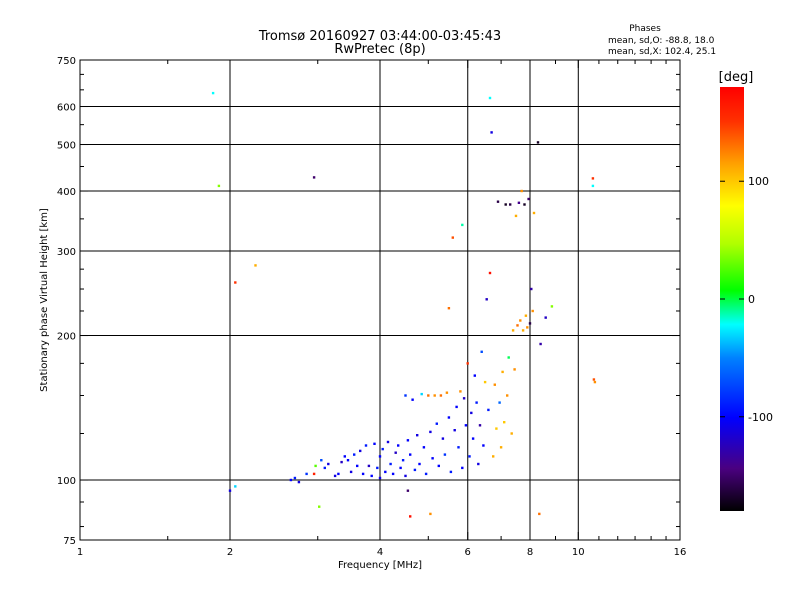 This screenshot has width=800, height=604. I want to click on chart-subtitle: RwPretec (8p), so click(379, 49).